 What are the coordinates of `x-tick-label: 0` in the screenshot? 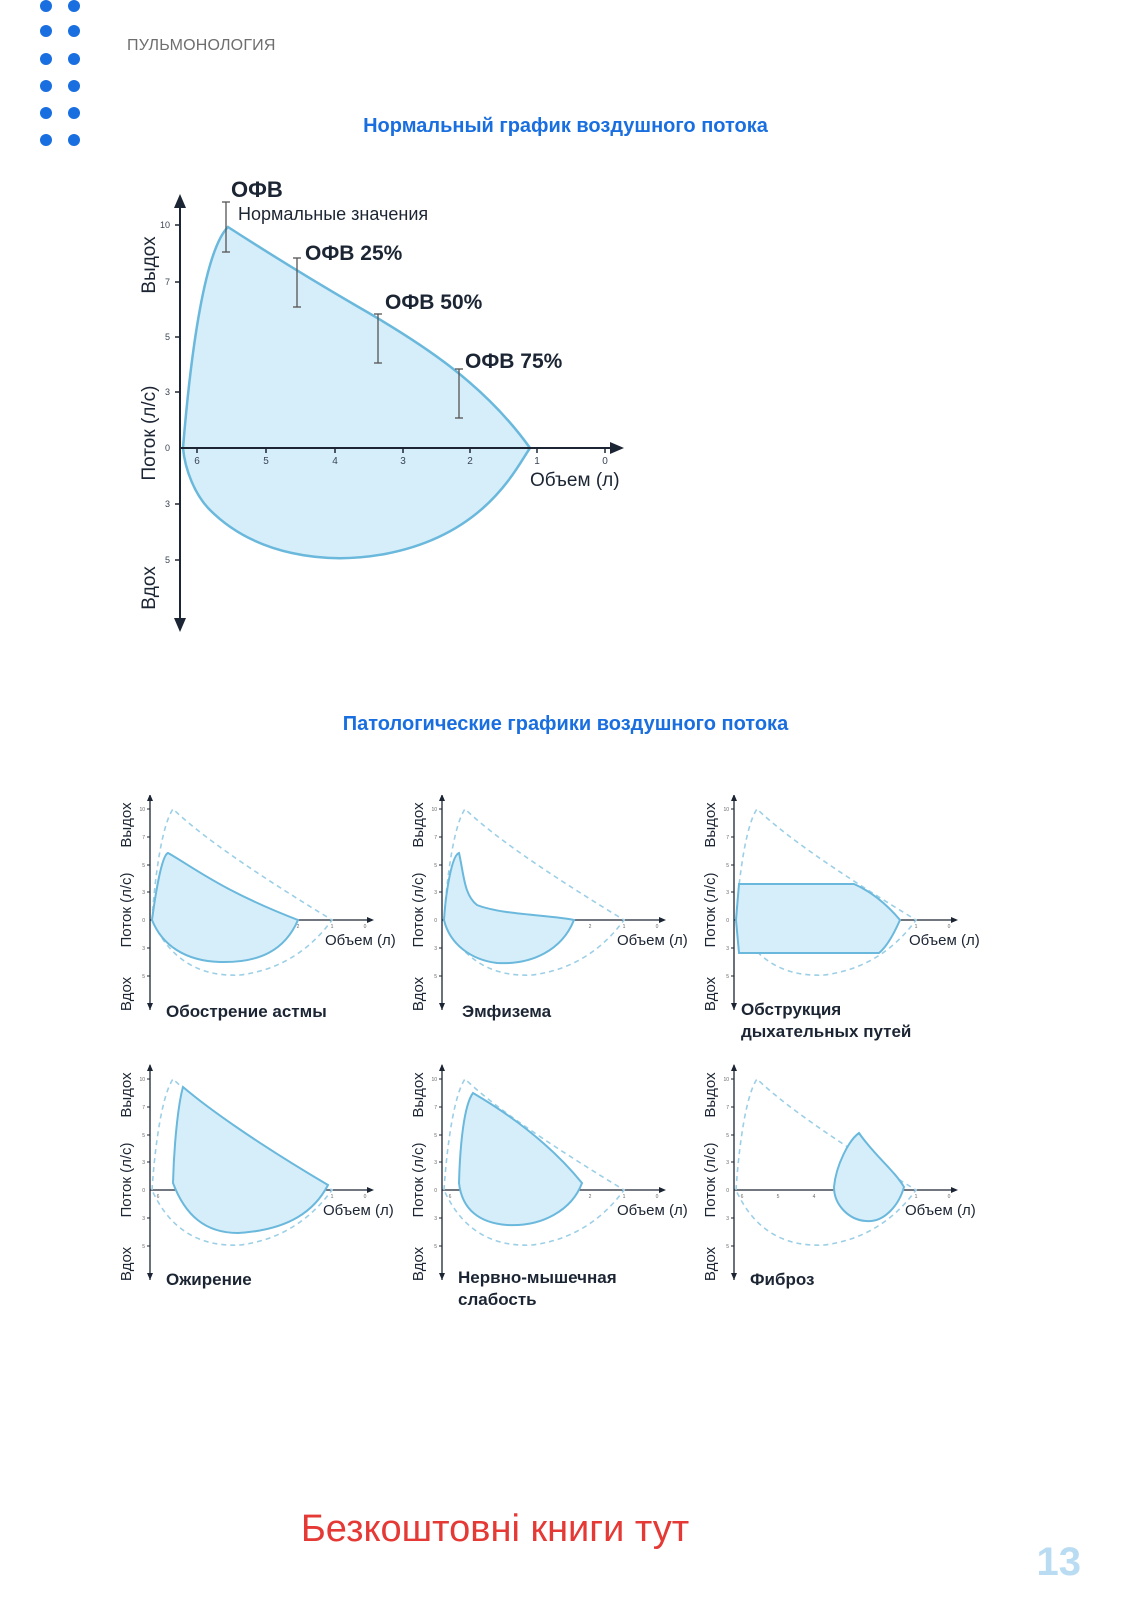 It's located at (605, 461).